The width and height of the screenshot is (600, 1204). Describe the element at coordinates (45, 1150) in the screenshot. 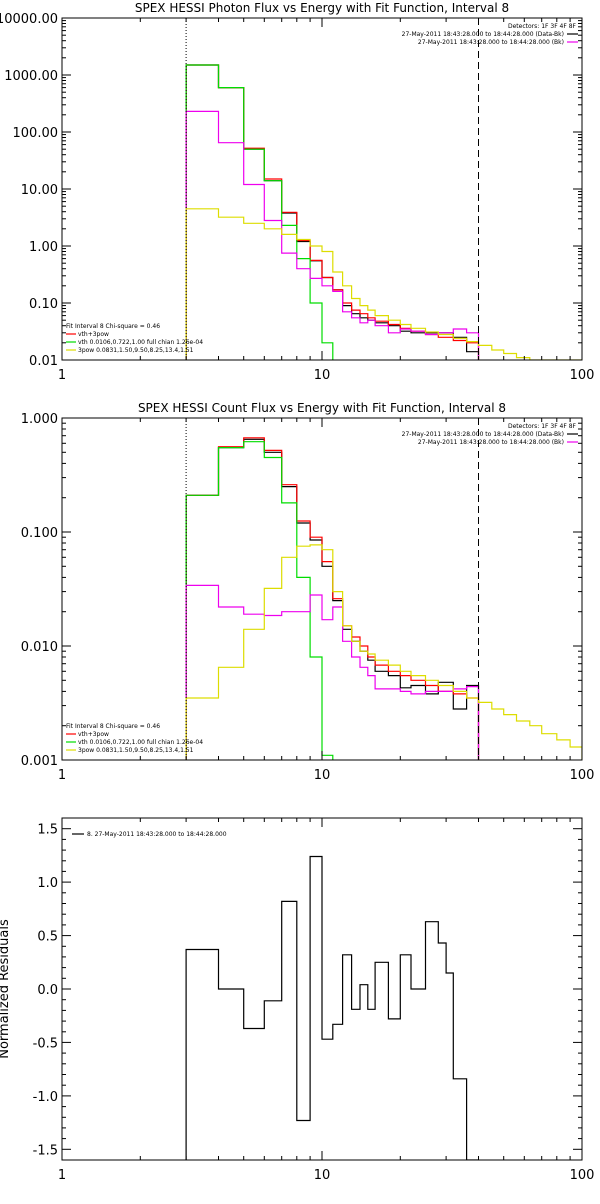

I see `y-tick-label: -1.5` at that location.